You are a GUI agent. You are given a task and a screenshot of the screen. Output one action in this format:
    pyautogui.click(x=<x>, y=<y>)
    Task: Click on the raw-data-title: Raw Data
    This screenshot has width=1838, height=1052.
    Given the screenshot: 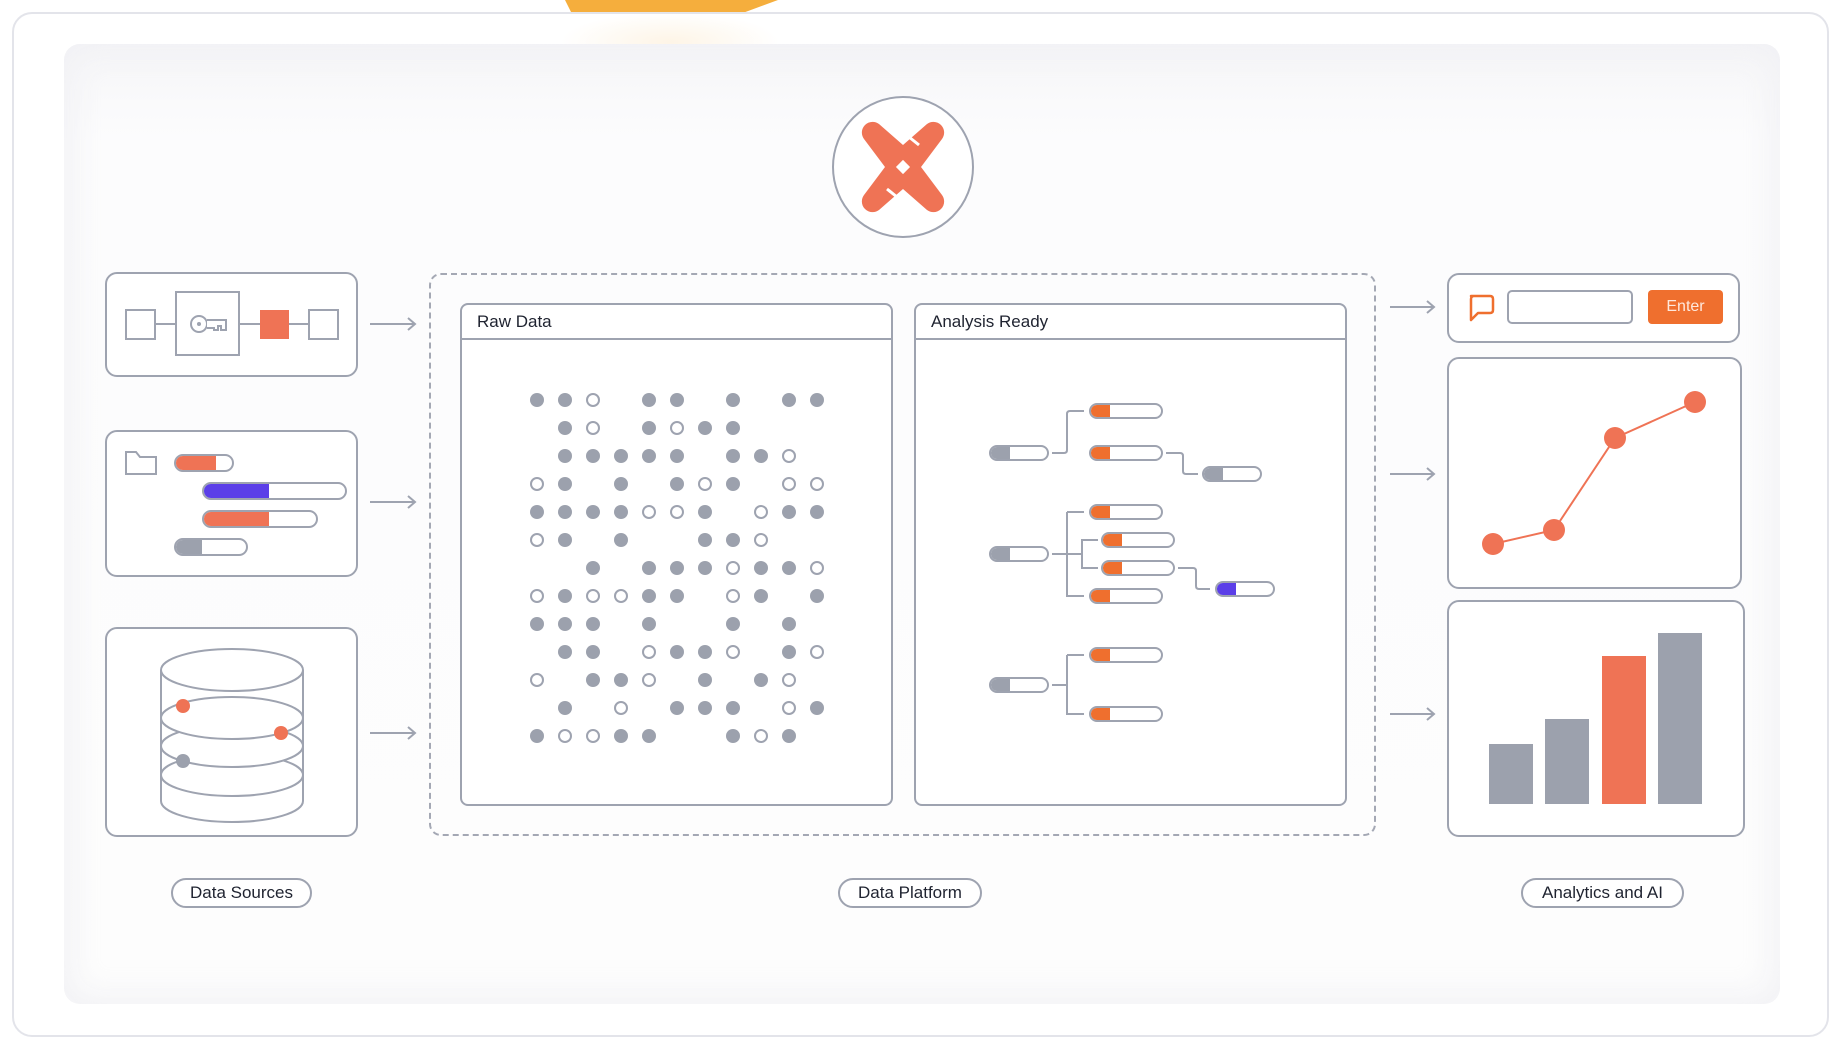 What is the action you would take?
    pyautogui.click(x=676, y=322)
    